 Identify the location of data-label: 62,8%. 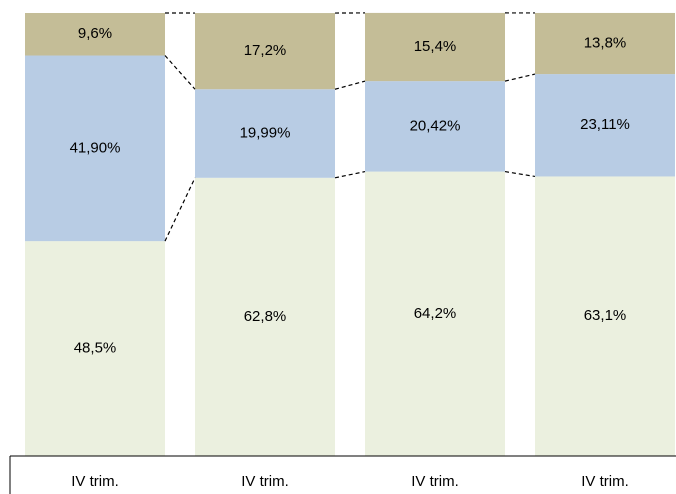
(265, 316).